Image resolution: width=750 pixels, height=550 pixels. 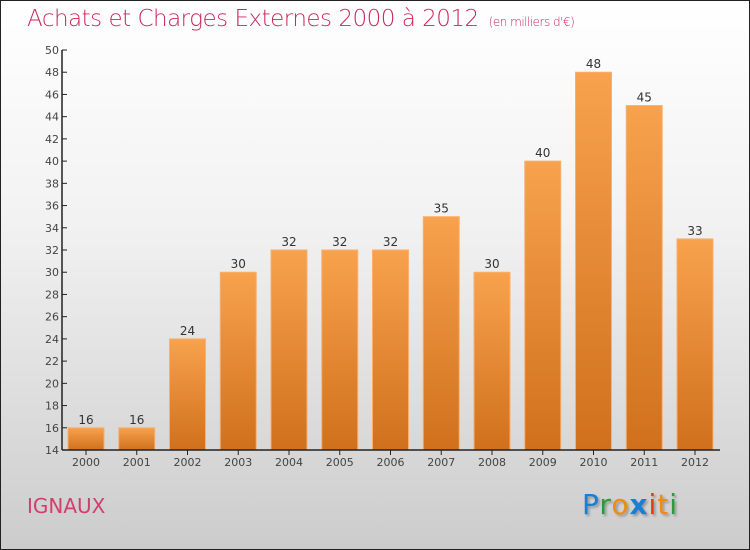 What do you see at coordinates (644, 98) in the screenshot?
I see `data-label: 45` at bounding box center [644, 98].